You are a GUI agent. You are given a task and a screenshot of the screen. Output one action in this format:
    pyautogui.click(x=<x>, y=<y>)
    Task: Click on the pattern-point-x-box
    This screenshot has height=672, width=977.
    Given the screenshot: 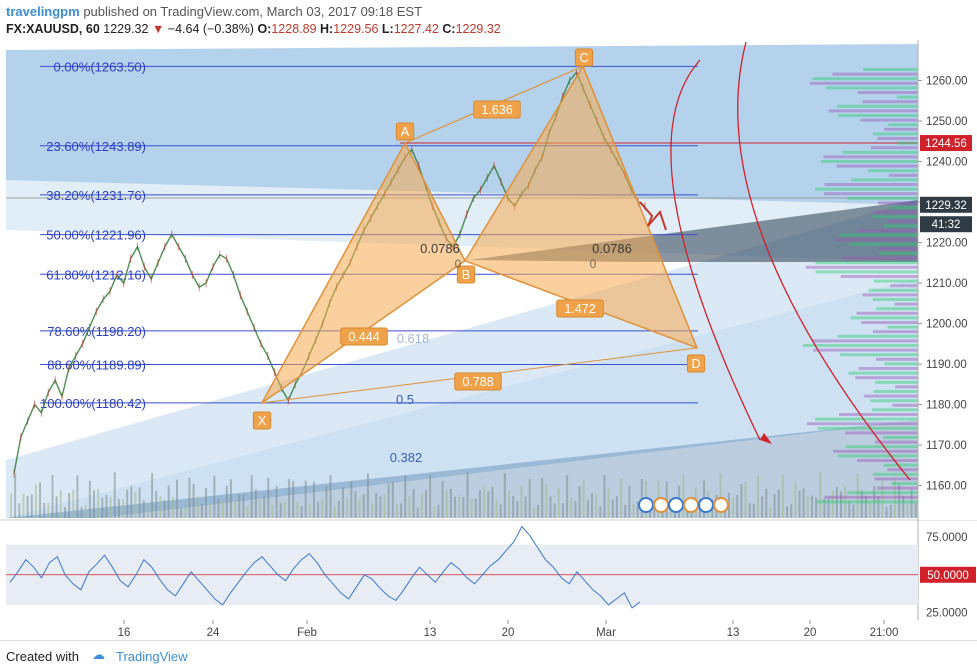 What is the action you would take?
    pyautogui.click(x=262, y=420)
    